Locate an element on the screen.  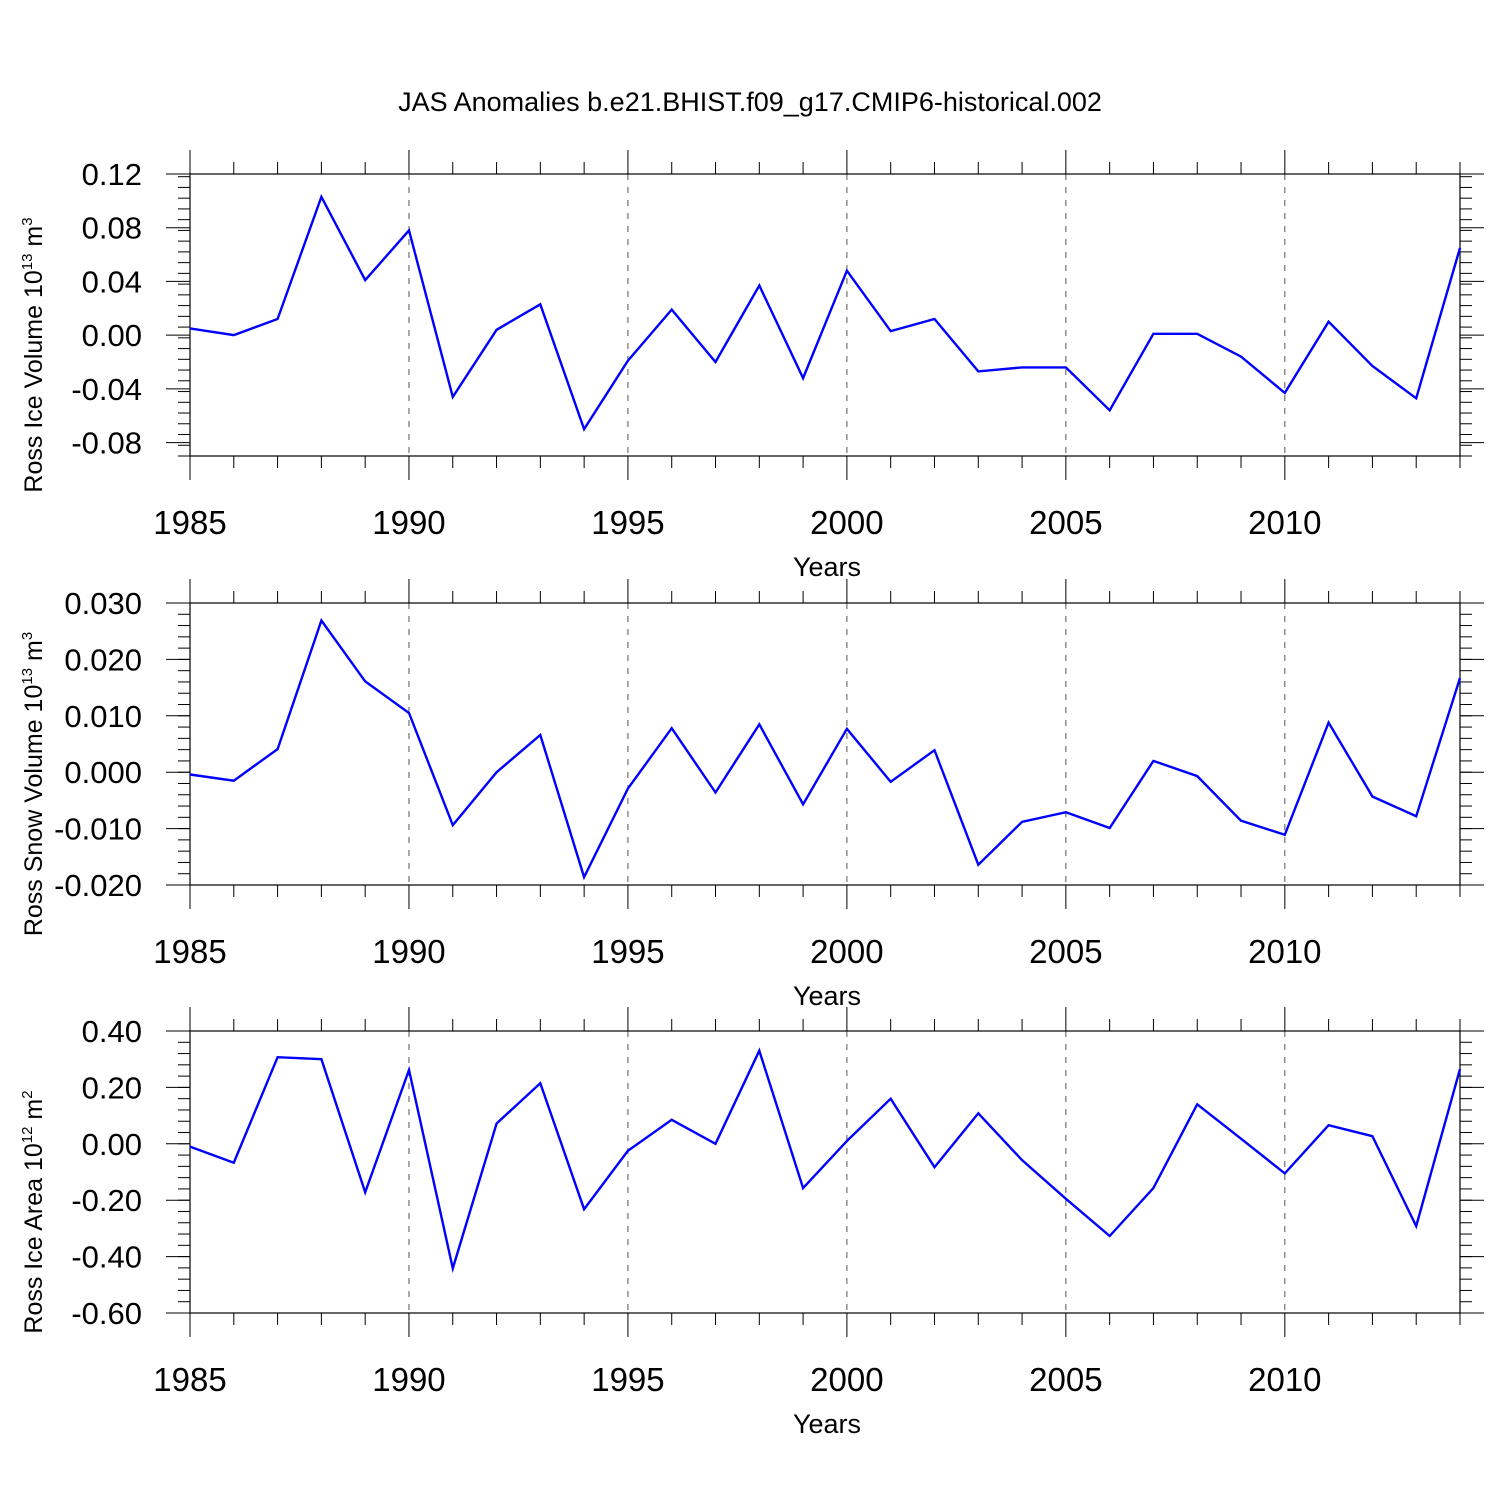
y-tick-label: 0.40 is located at coordinates (112, 1031).